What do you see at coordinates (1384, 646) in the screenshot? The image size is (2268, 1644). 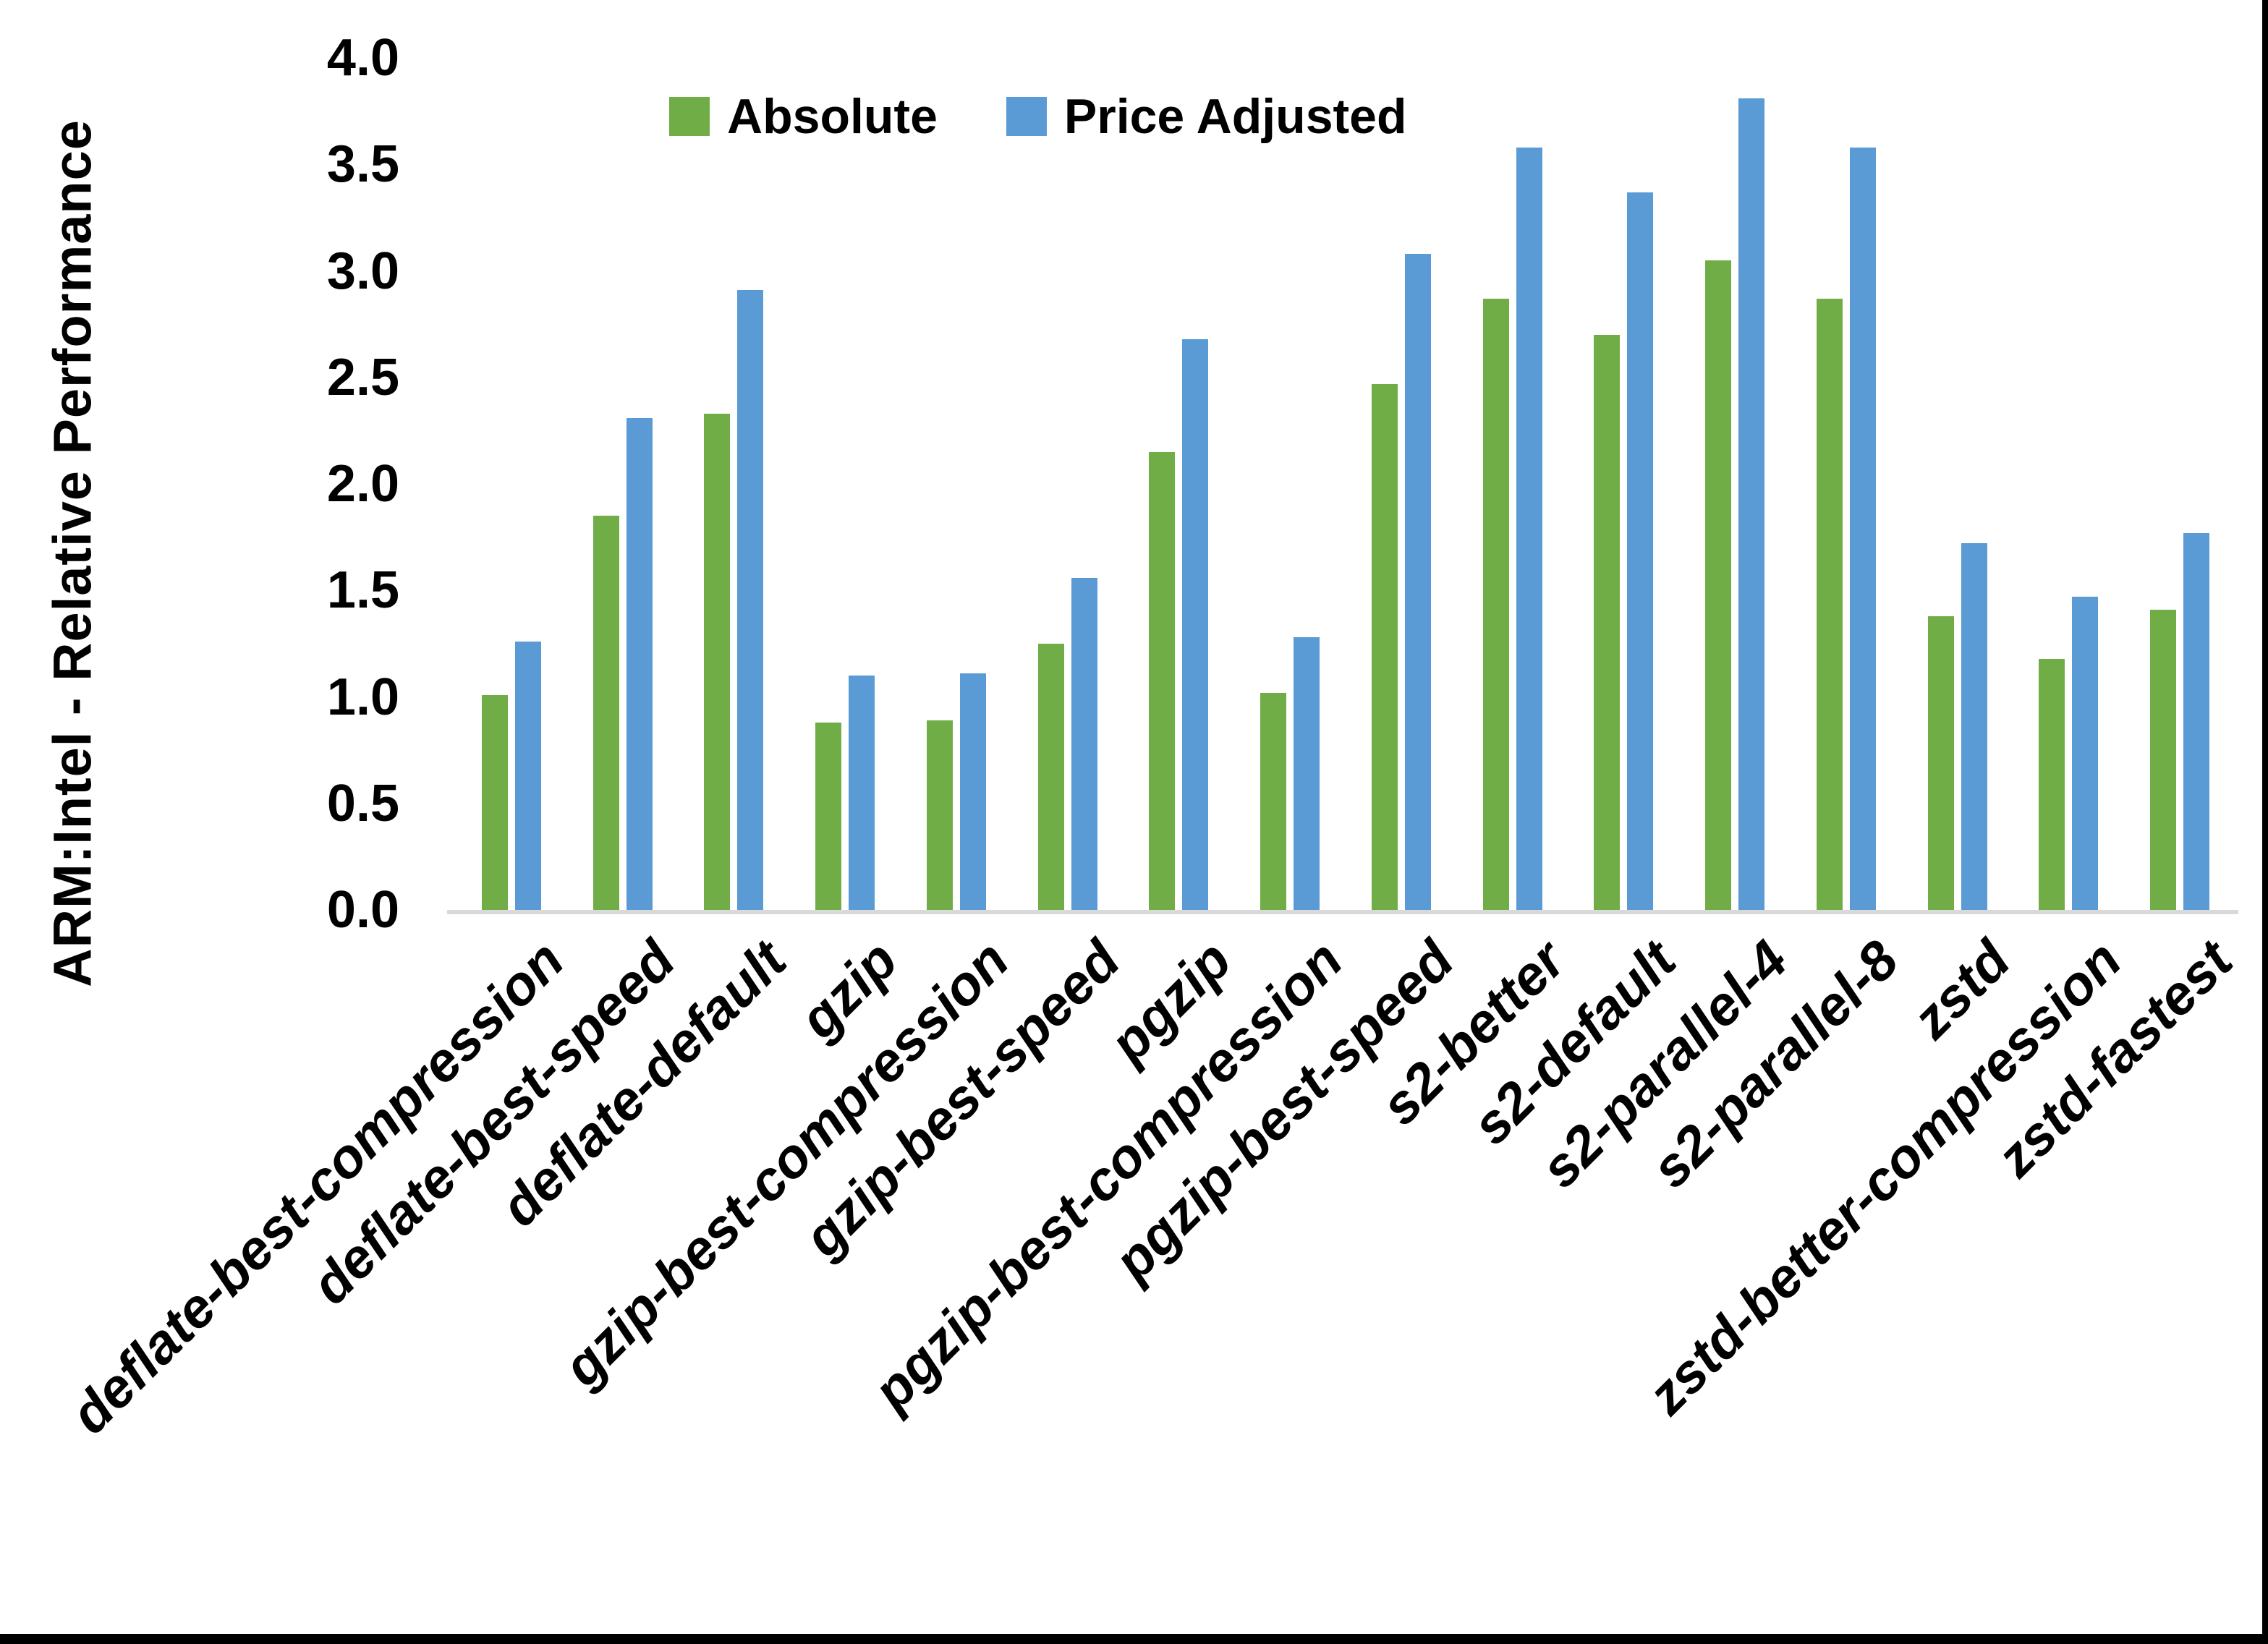 I see `bar-absolute-pgzip-best-speed` at bounding box center [1384, 646].